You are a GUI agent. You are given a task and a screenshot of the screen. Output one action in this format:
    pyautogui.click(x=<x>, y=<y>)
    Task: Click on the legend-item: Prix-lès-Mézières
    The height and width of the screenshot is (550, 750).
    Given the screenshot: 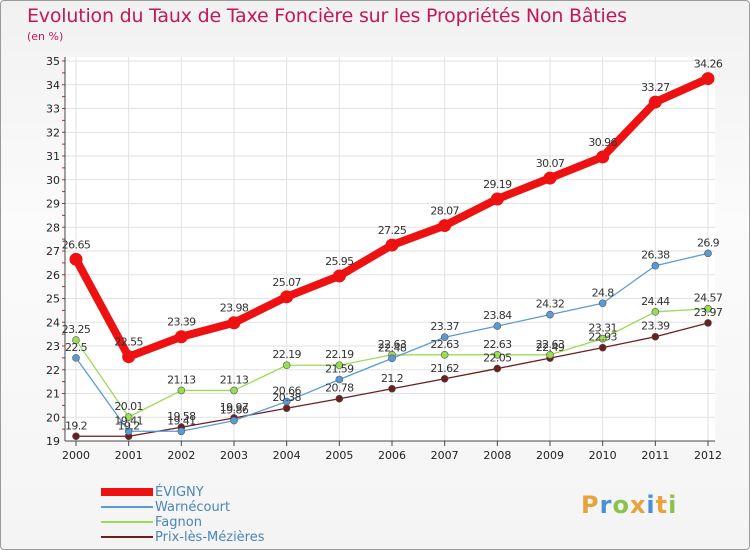 What is the action you would take?
    pyautogui.click(x=201, y=537)
    